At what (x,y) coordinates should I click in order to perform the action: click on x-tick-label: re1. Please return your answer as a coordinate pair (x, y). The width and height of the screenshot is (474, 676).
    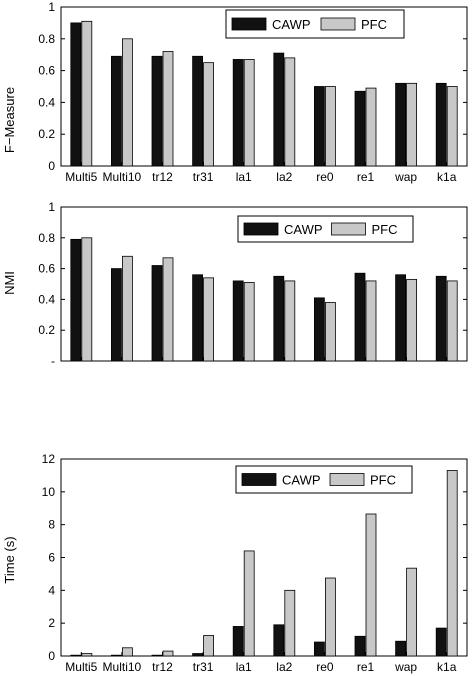
    Looking at the image, I should click on (366, 177).